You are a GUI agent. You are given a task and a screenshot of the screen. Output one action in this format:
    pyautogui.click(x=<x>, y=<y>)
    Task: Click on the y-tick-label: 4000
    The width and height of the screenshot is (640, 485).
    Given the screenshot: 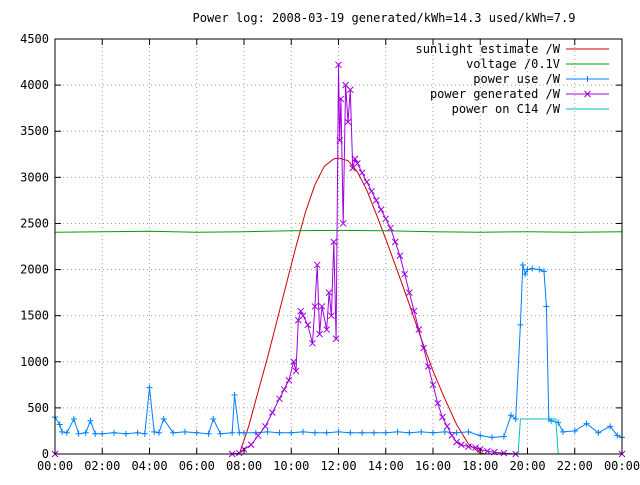 What is the action you would take?
    pyautogui.click(x=34, y=85)
    